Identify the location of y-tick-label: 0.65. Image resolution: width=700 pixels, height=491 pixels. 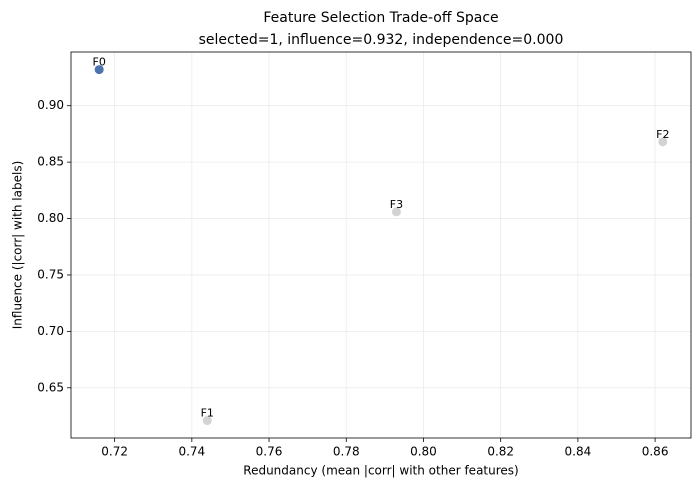
(50, 387).